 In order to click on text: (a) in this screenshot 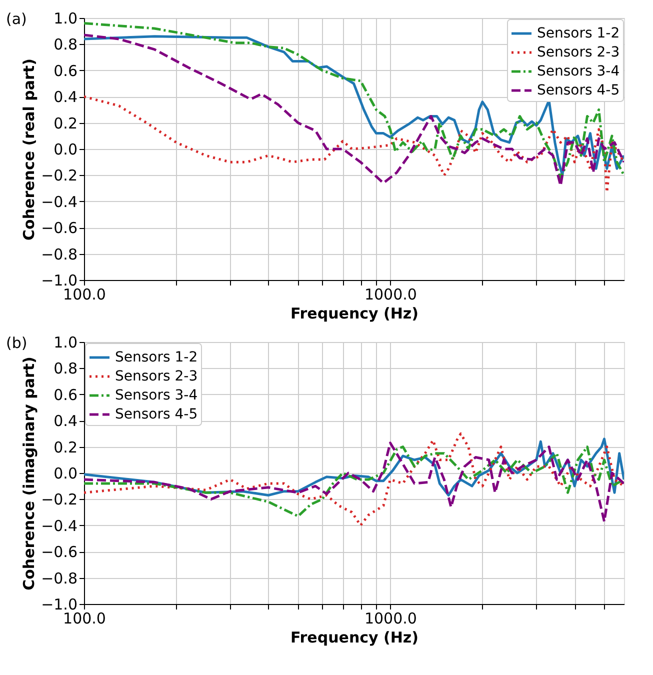, I will do `click(16, 19)`.